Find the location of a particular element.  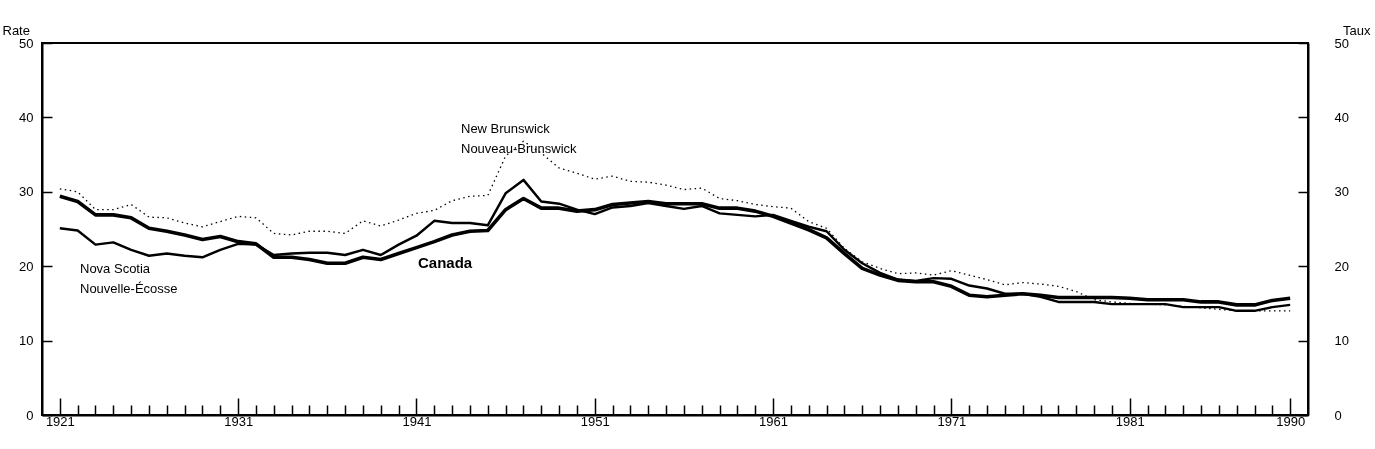

series-label: Nova Scotia Nouvelle-Écosse is located at coordinates (129, 278).